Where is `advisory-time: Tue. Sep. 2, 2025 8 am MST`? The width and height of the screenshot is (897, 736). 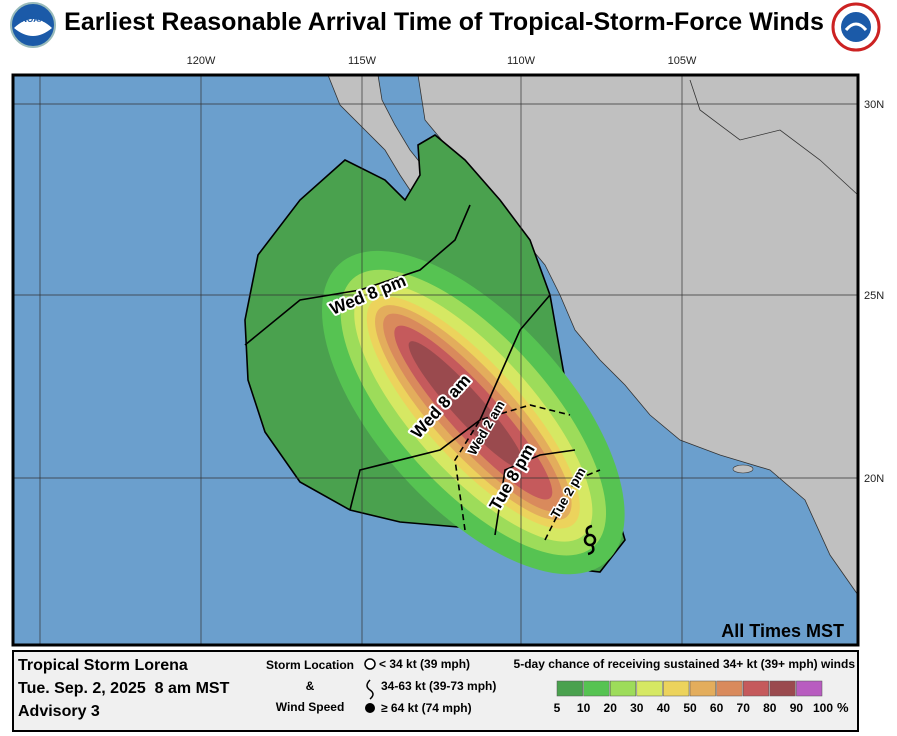
advisory-time: Tue. Sep. 2, 2025 8 am MST is located at coordinates (124, 688).